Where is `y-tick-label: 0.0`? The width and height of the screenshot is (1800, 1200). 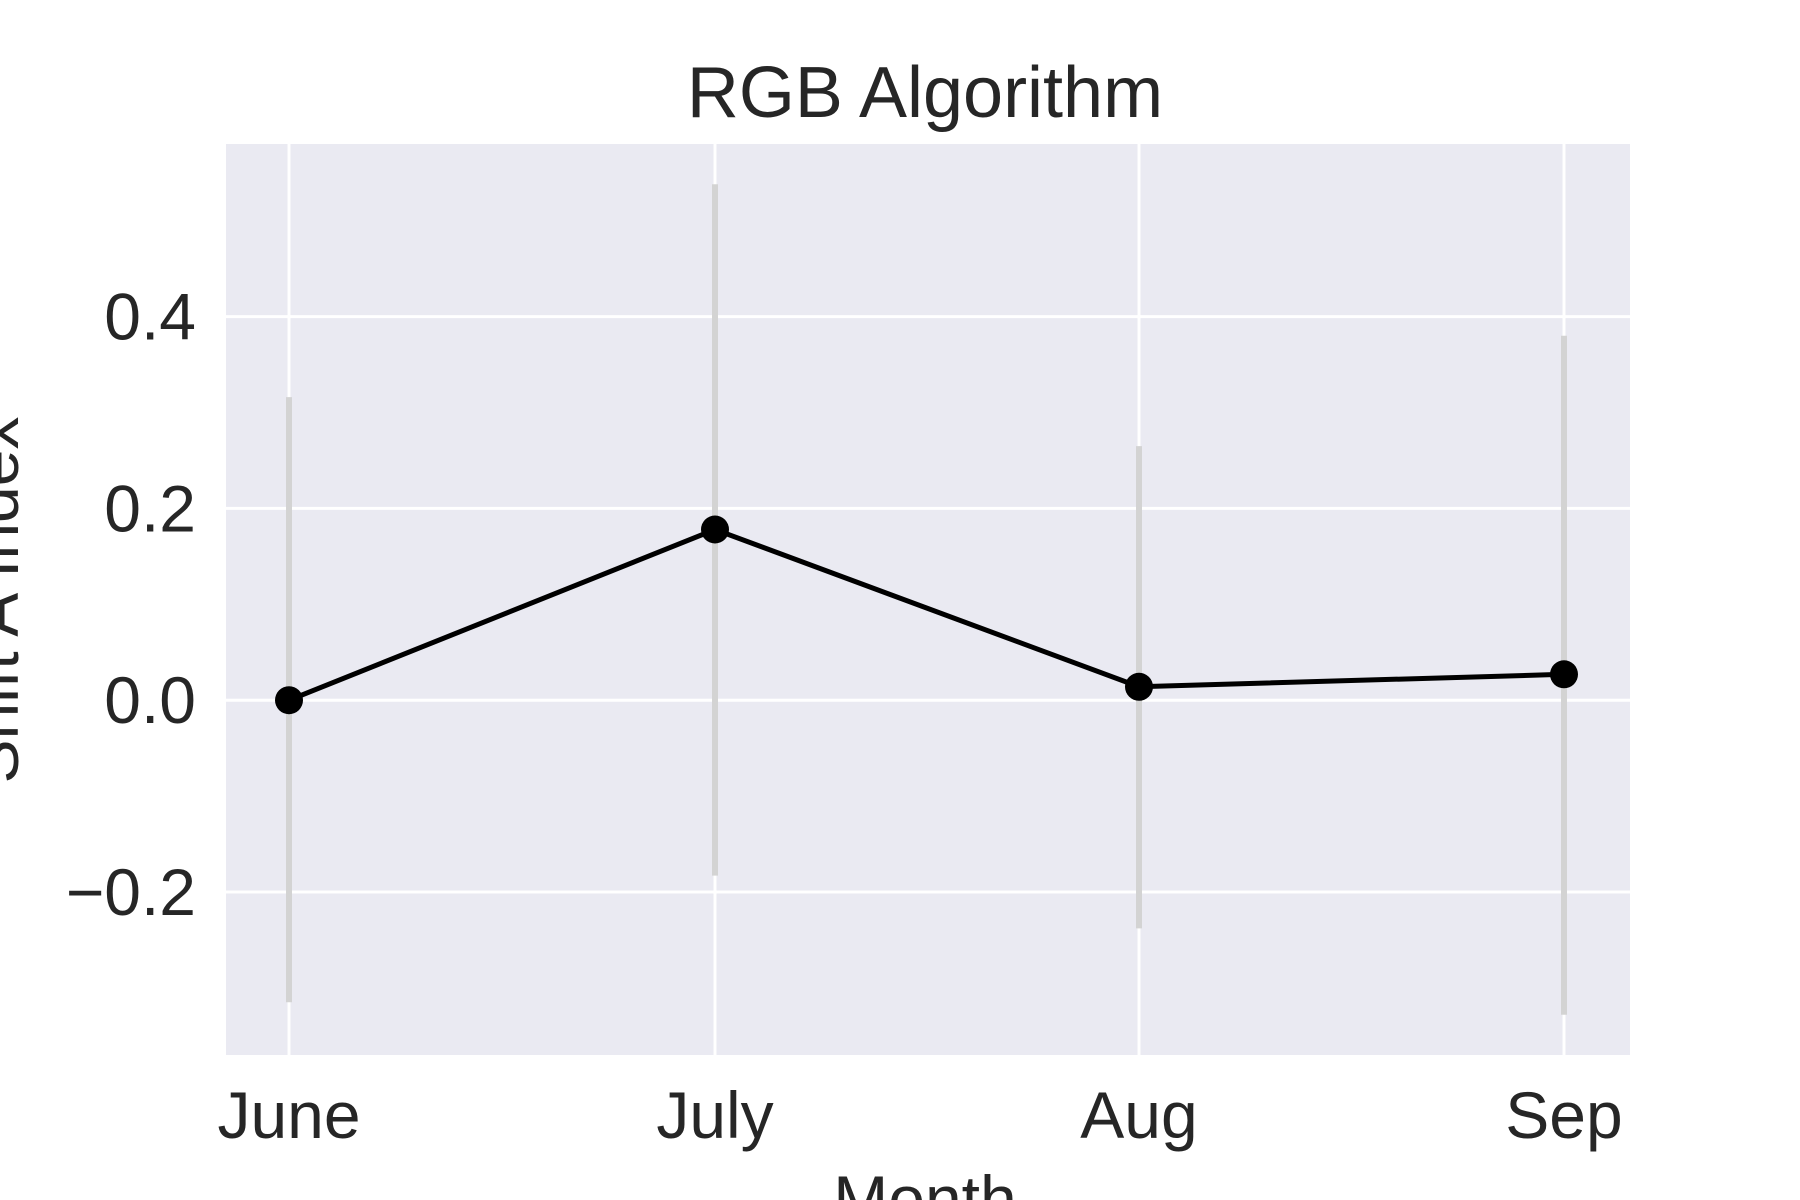
y-tick-label: 0.0 is located at coordinates (150, 700).